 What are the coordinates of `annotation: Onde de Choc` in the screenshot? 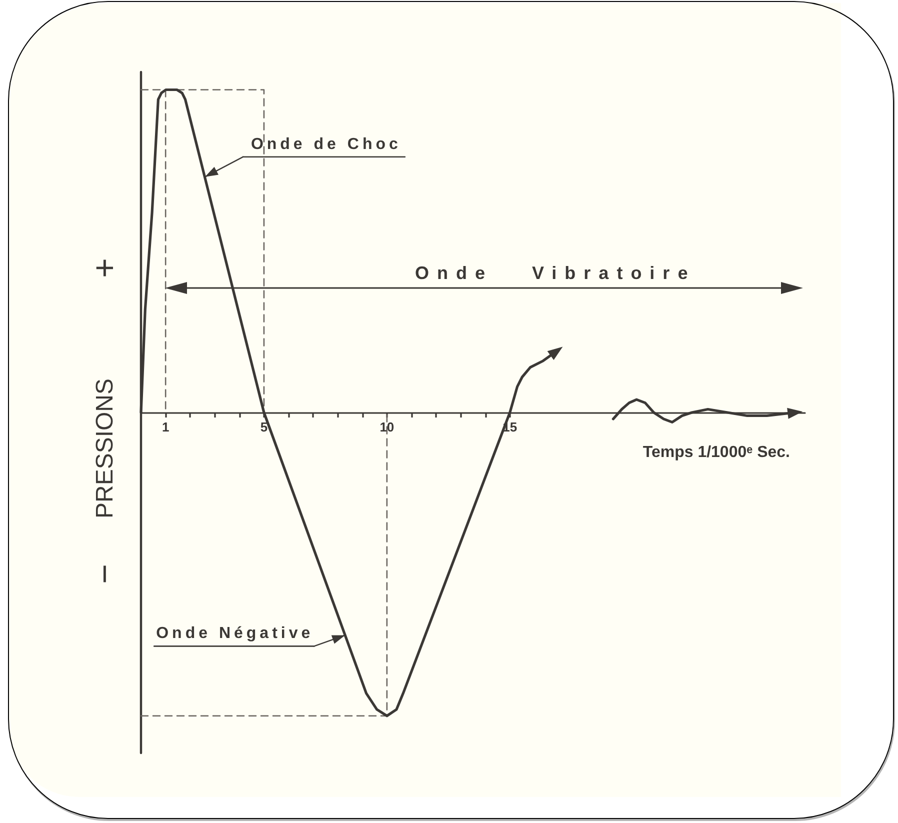 It's located at (326, 144).